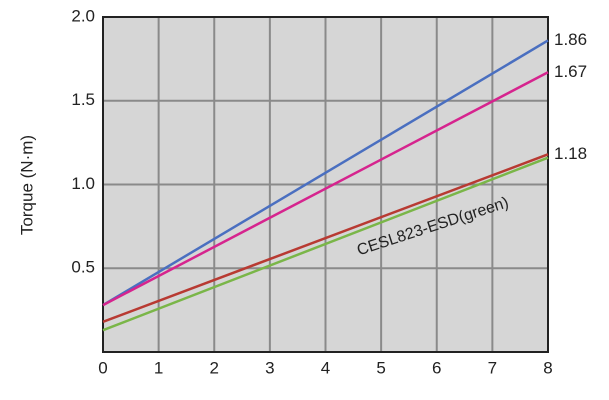 The image size is (609, 400). Describe the element at coordinates (325, 367) in the screenshot. I see `x-tick-label: 4` at that location.